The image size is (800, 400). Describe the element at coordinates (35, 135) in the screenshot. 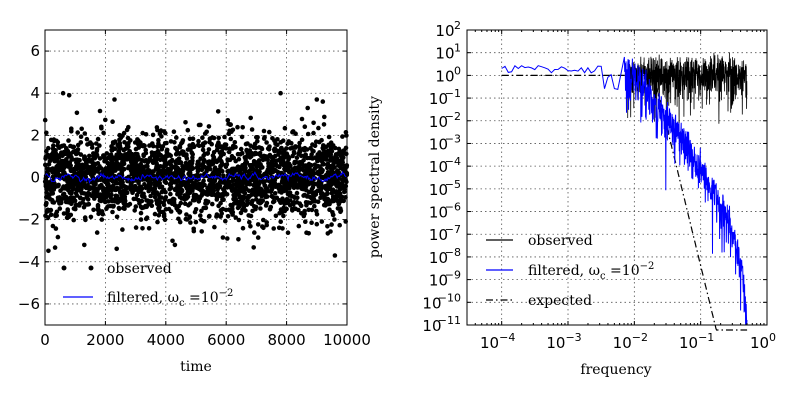

I see `left-y-tick-label: 2` at that location.